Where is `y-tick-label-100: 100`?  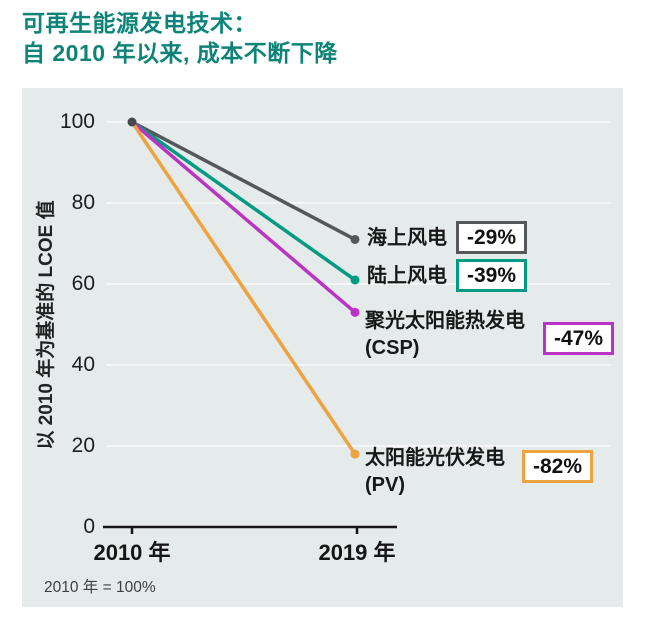
y-tick-label-100: 100 is located at coordinates (77, 121).